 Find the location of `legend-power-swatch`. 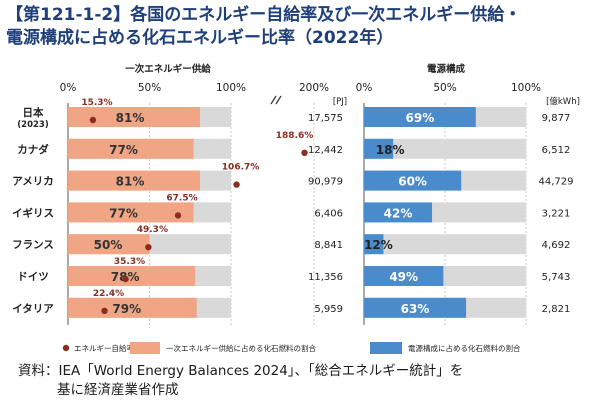

legend-power-swatch is located at coordinates (386, 348).